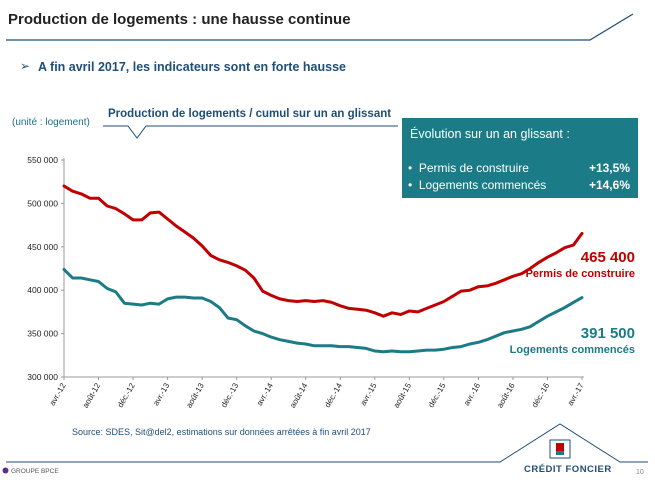  I want to click on infobox-row-commences: • Logements commencés, so click(477, 185).